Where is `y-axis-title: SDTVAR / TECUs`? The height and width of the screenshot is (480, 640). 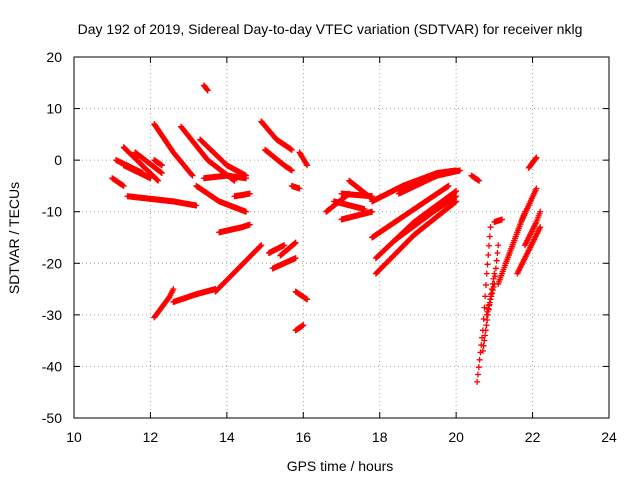
y-axis-title: SDTVAR / TECUs is located at coordinates (14, 238).